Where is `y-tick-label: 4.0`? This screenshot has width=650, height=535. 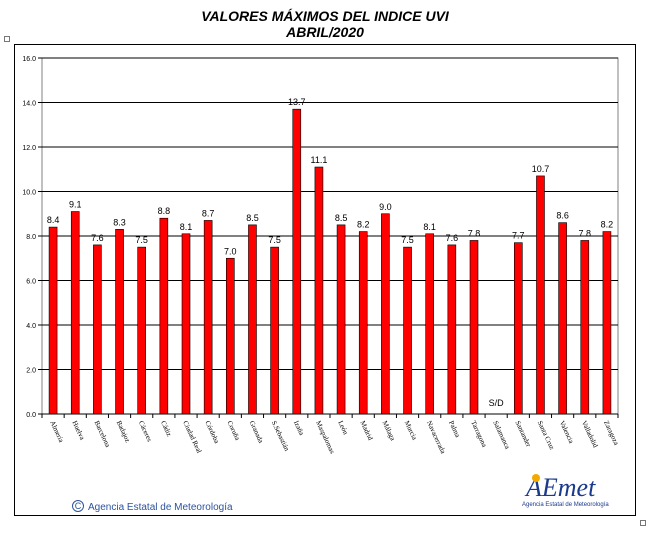 y-tick-label: 4.0 is located at coordinates (31, 326).